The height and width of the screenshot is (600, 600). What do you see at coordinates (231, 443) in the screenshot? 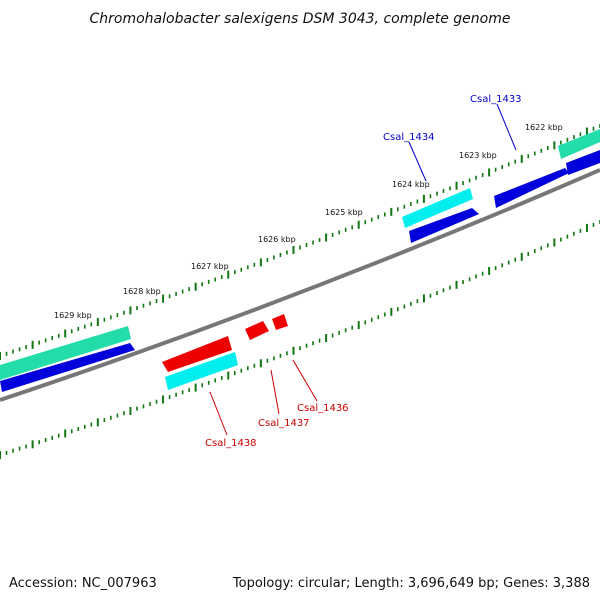
I see `gene-label-csal-1438: Csal_1438` at bounding box center [231, 443].